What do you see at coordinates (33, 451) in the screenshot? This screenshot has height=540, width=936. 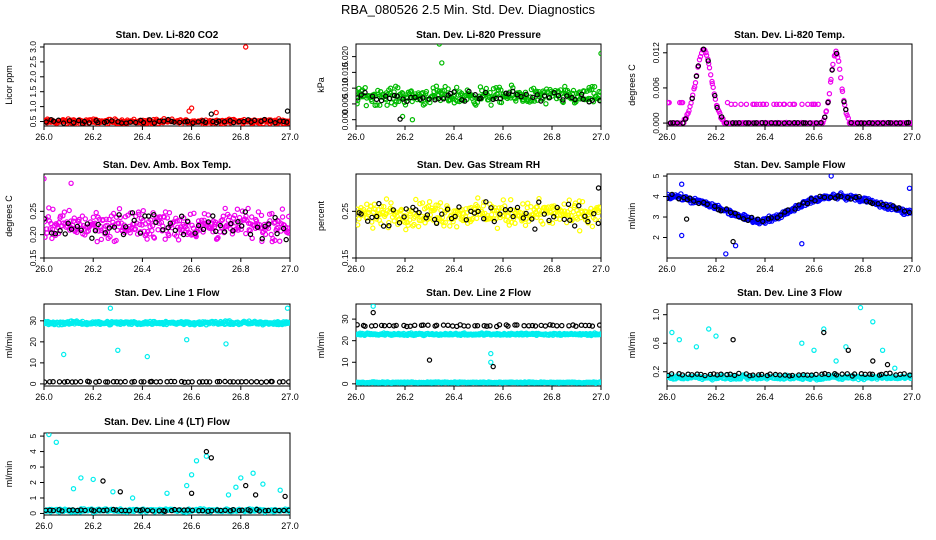 I see `y-tick-label: 4` at bounding box center [33, 451].